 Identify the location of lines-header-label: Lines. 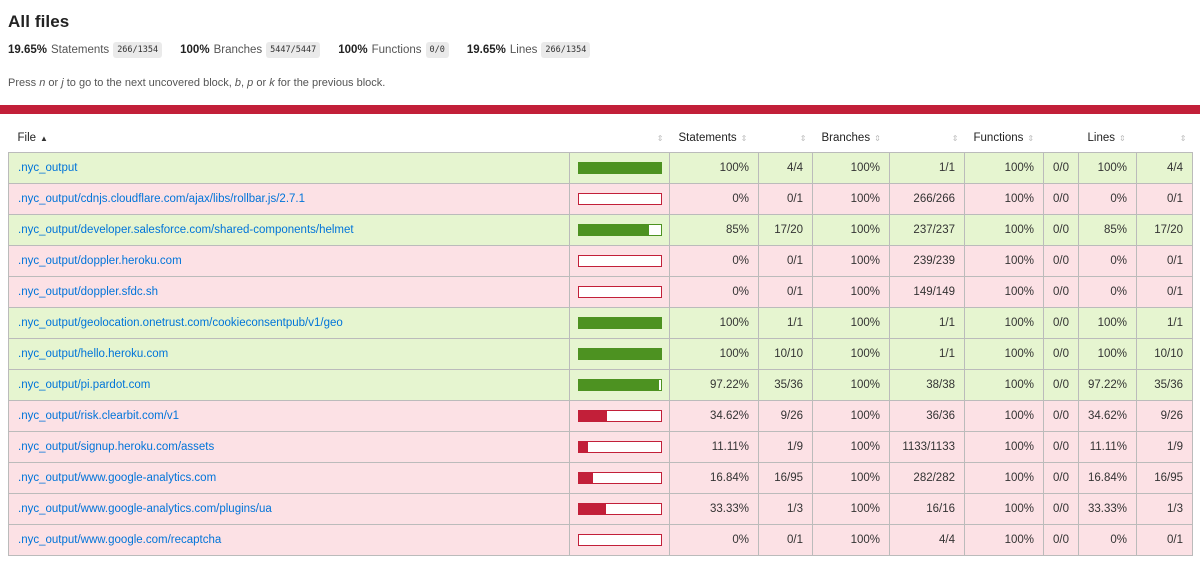
(1101, 137).